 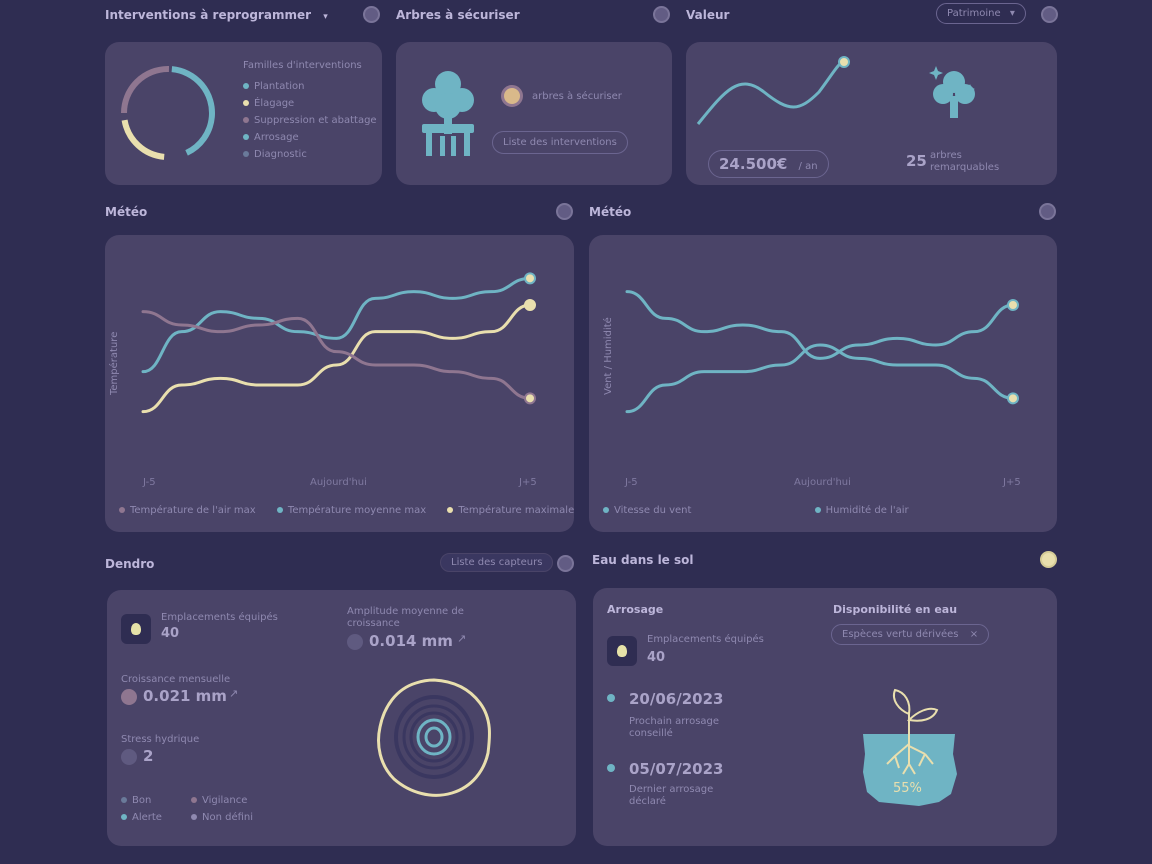 I want to click on last-watering-label: Dernier arrosage déclaré, so click(x=671, y=795).